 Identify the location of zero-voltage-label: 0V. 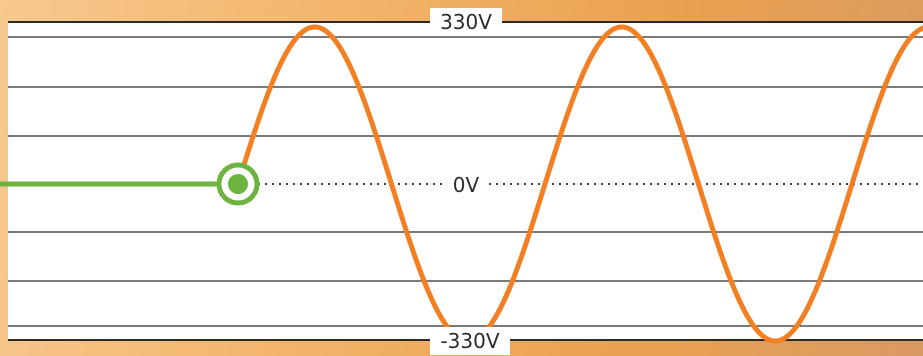
(466, 185).